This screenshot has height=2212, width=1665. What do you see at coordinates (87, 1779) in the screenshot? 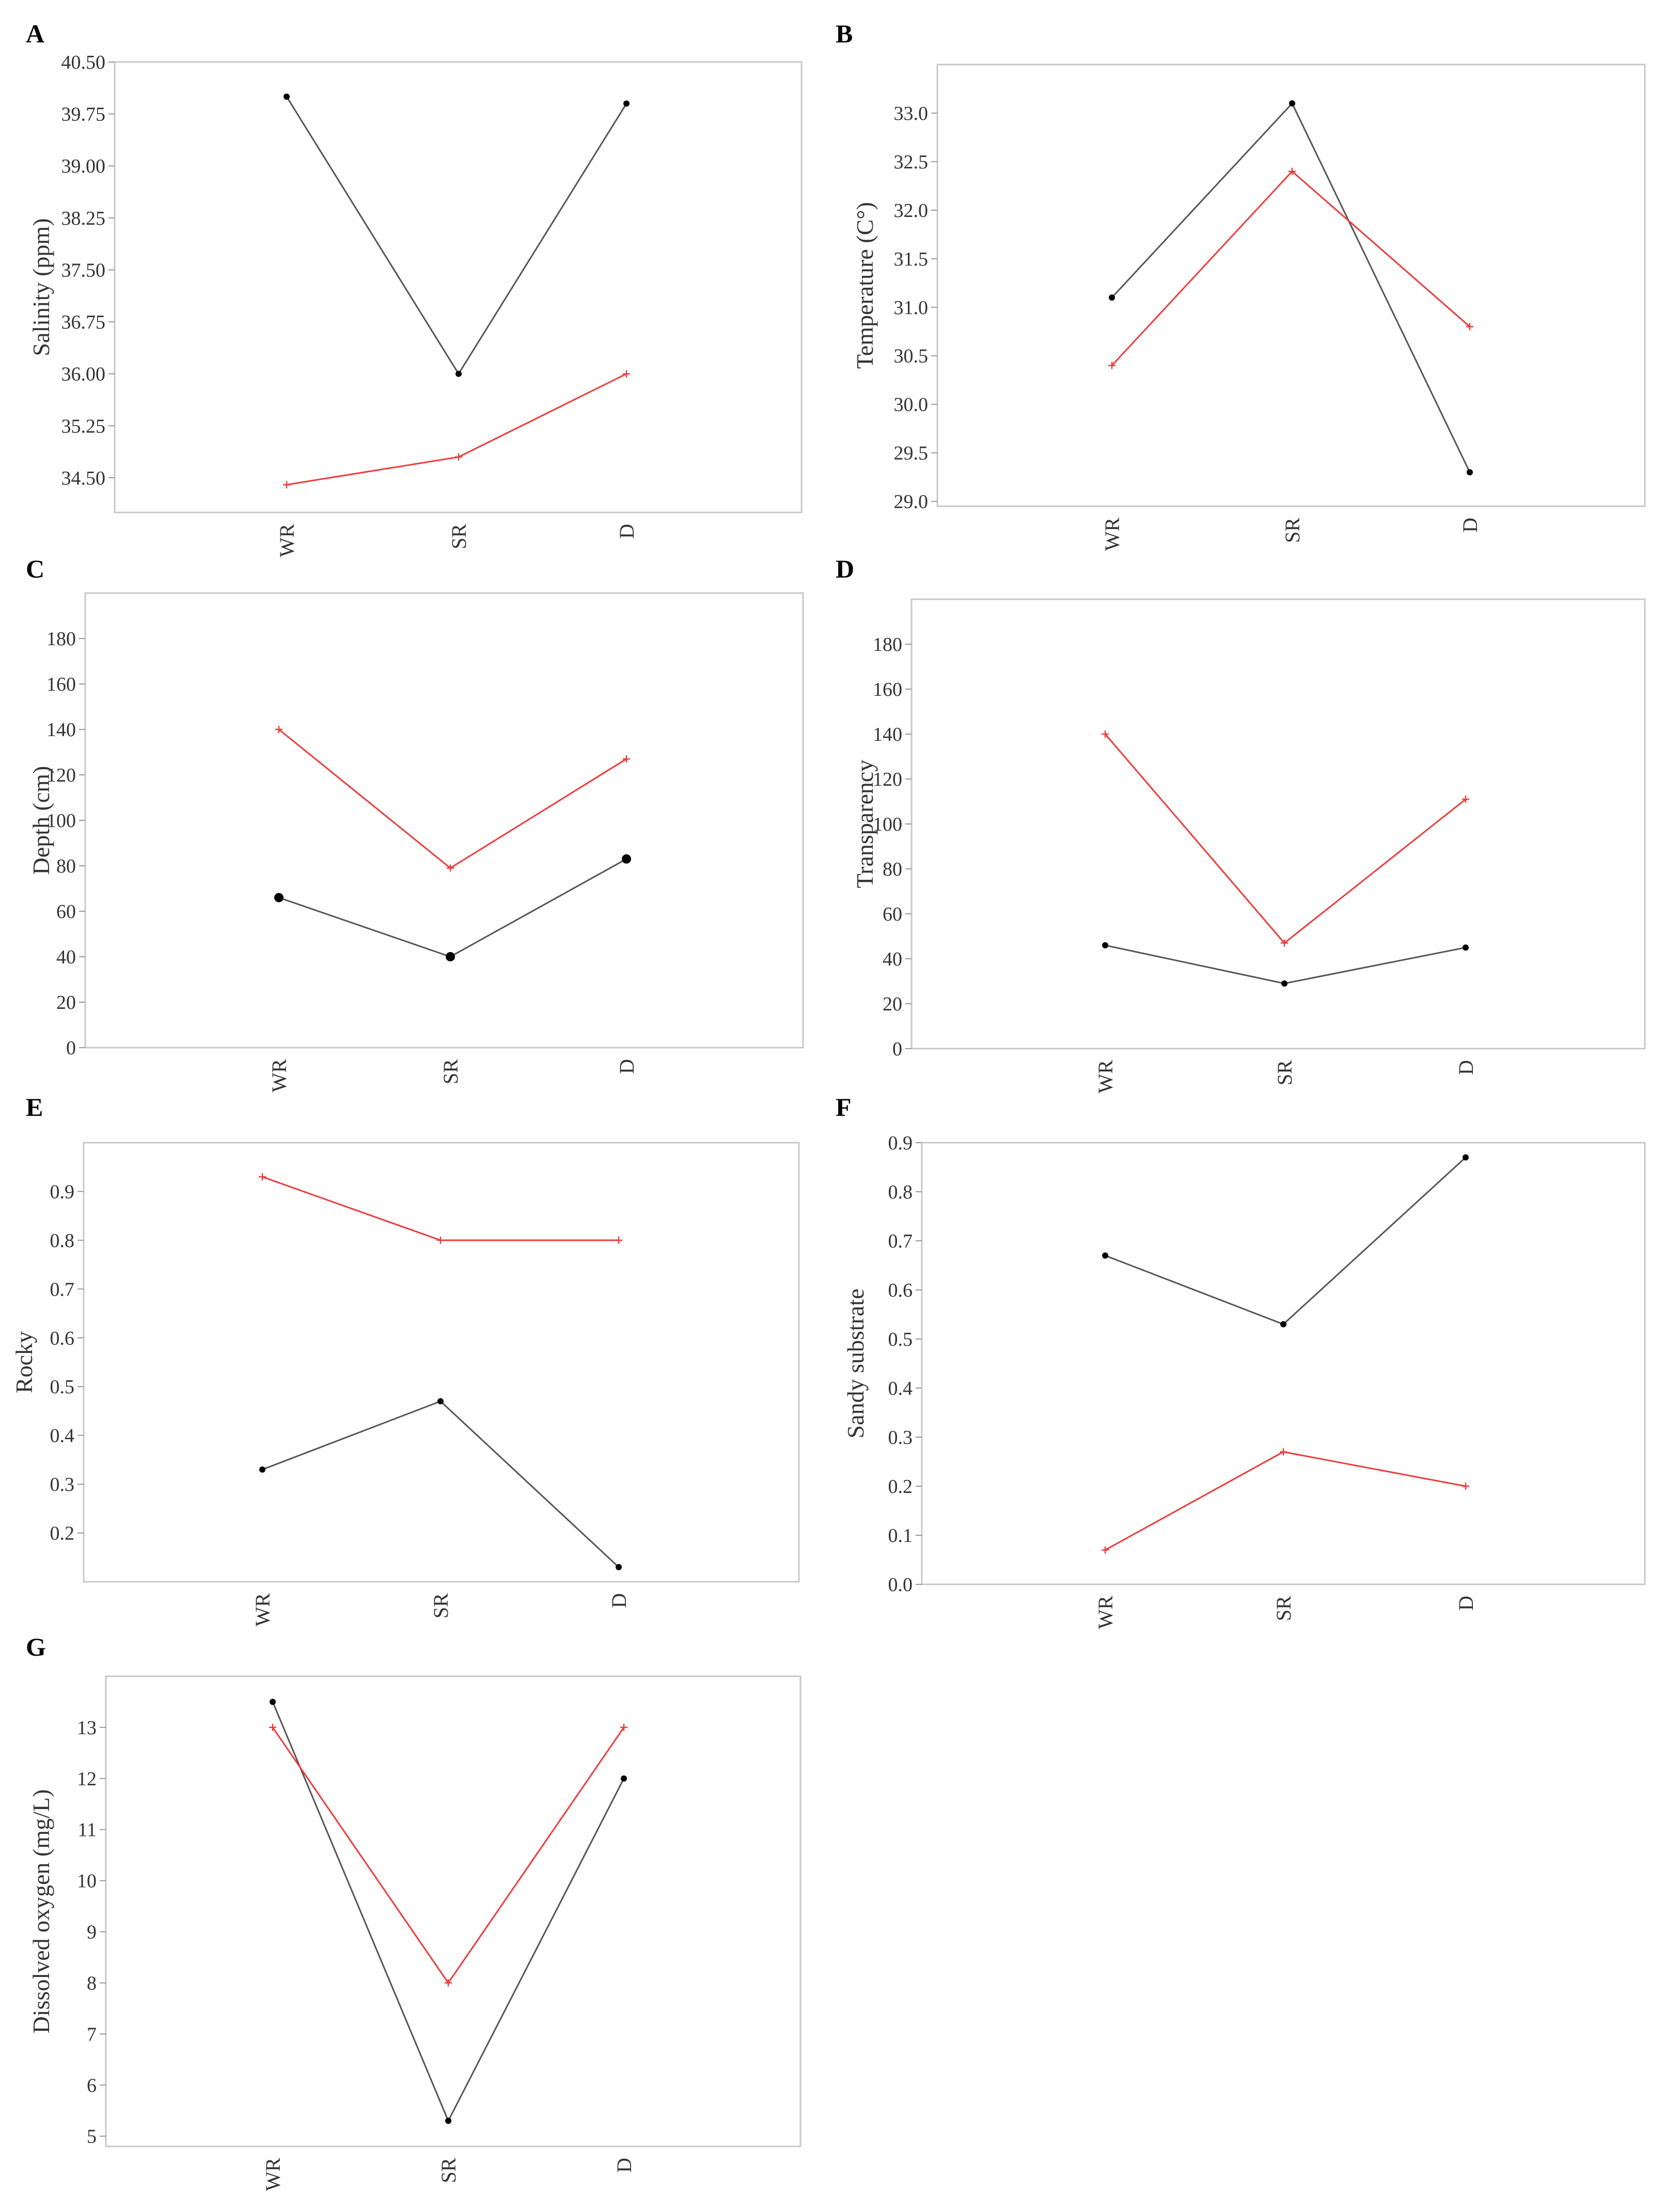
I see `y-tick-label: 12` at bounding box center [87, 1779].